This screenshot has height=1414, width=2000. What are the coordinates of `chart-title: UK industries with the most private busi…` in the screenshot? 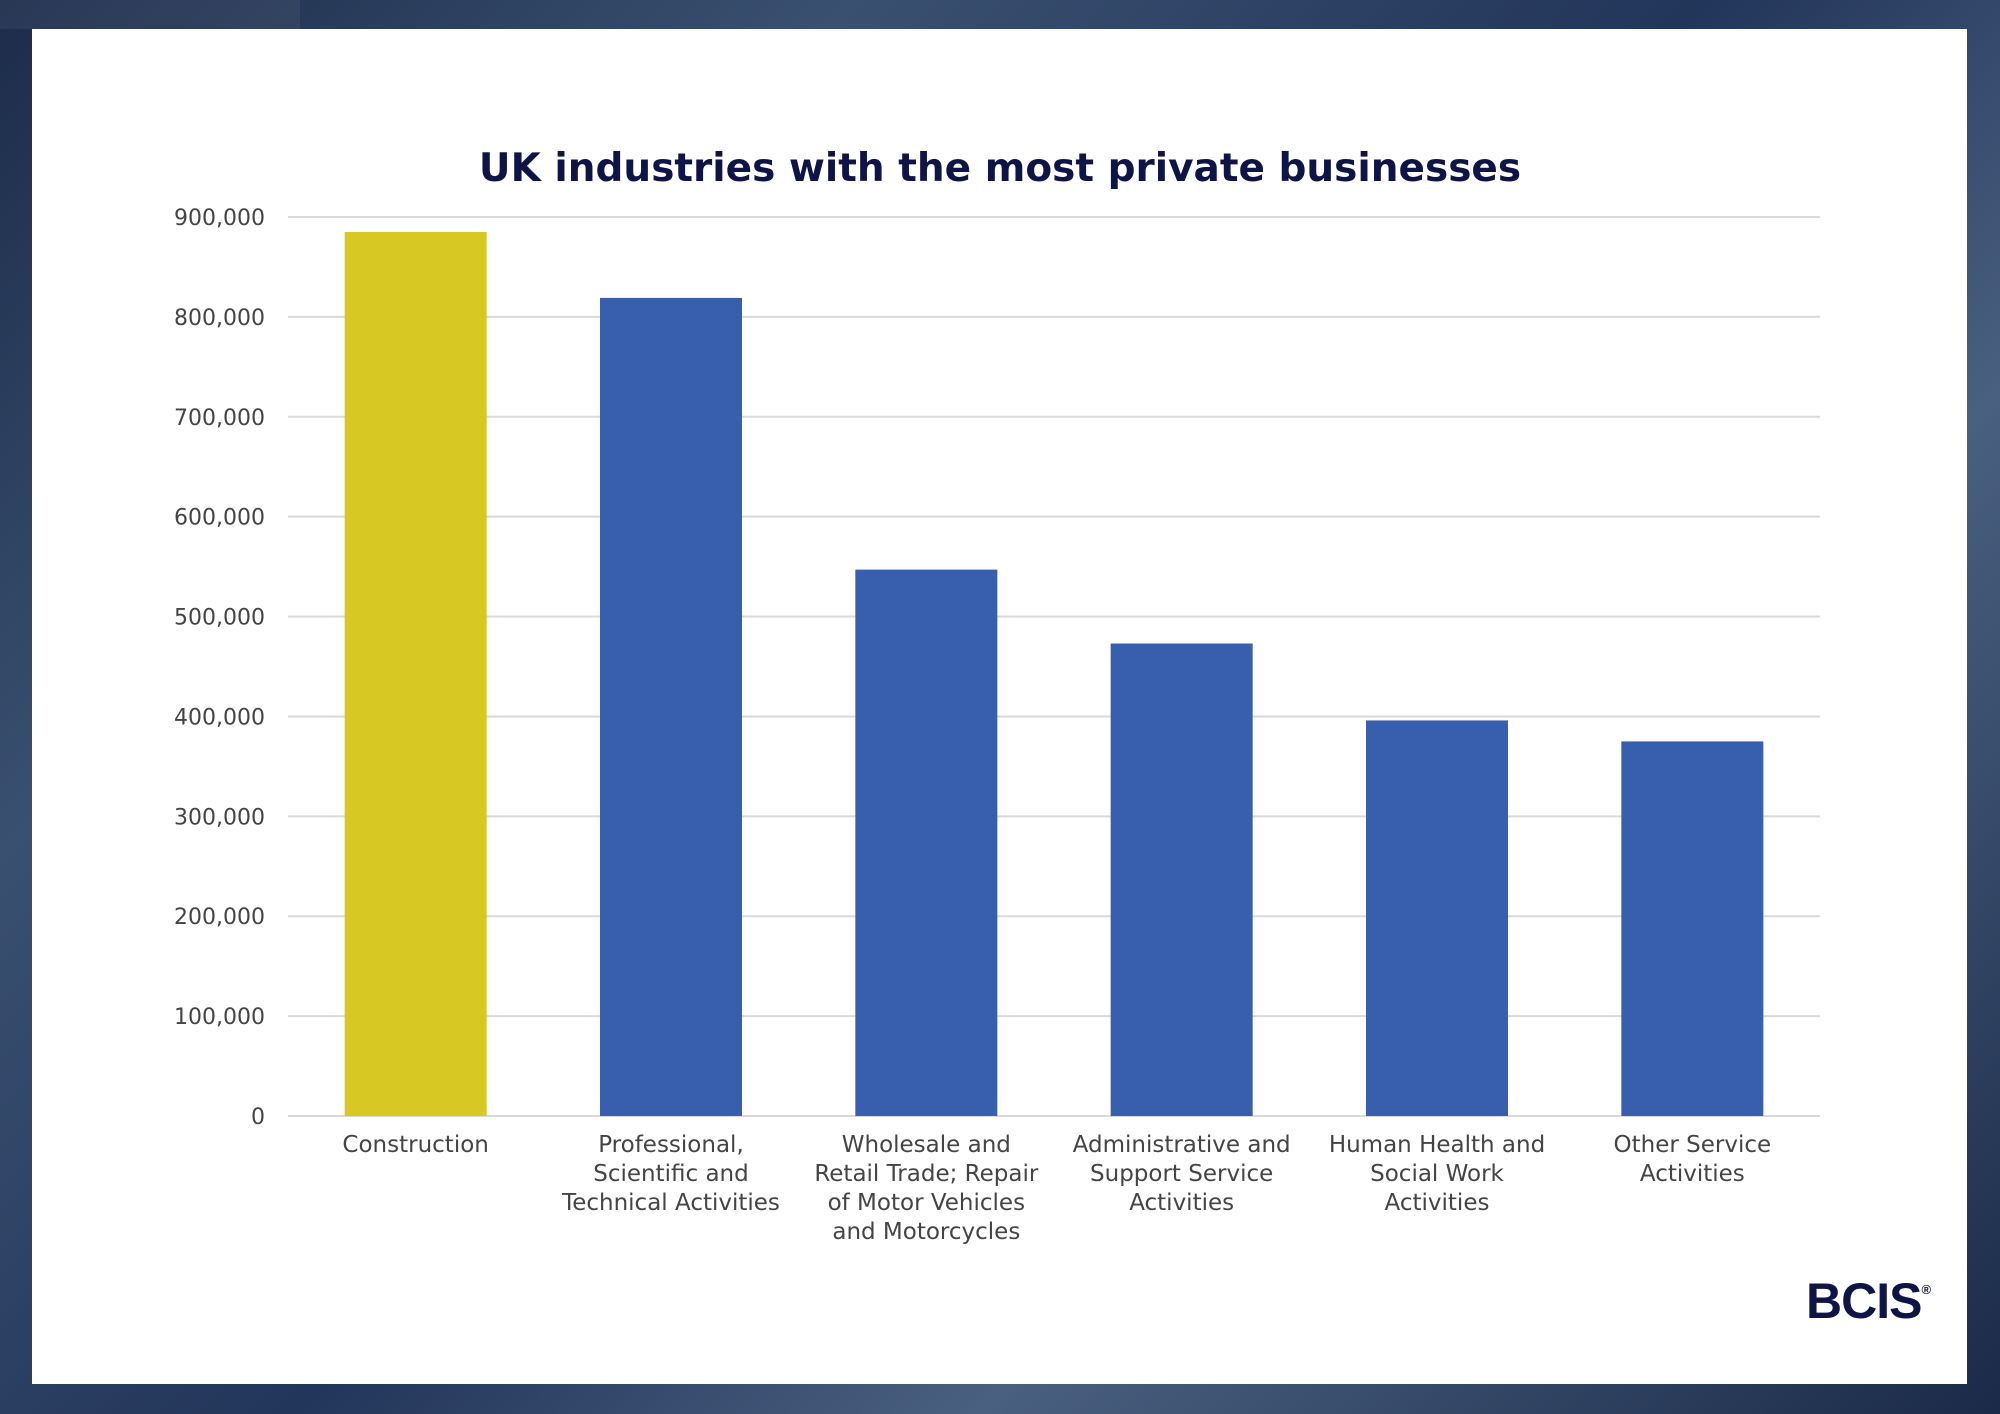 It's located at (1000, 168).